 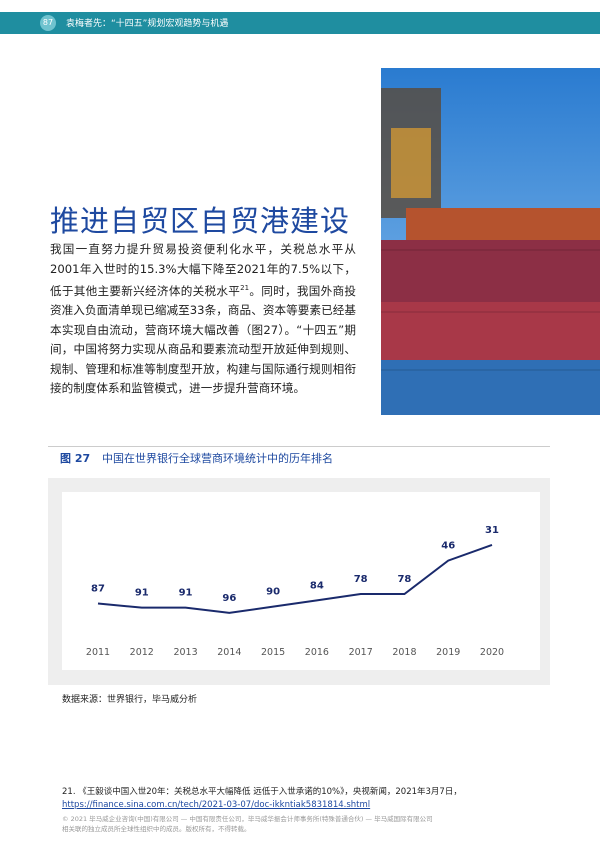 What do you see at coordinates (185, 652) in the screenshot?
I see `x-tick-label: 2013` at bounding box center [185, 652].